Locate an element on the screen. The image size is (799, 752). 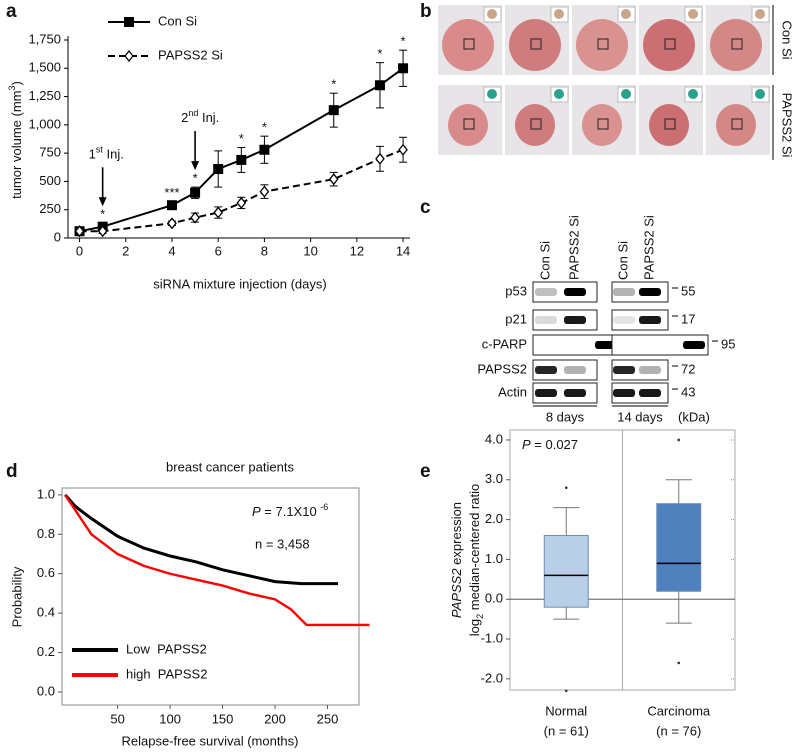
x-axis-label: Relapse-free survival (months) is located at coordinates (209, 740).